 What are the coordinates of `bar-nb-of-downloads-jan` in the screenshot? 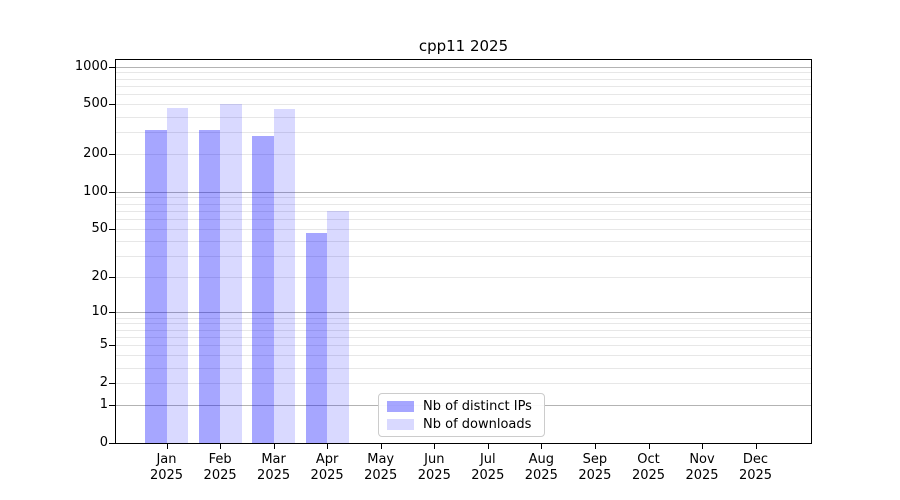 It's located at (177, 275).